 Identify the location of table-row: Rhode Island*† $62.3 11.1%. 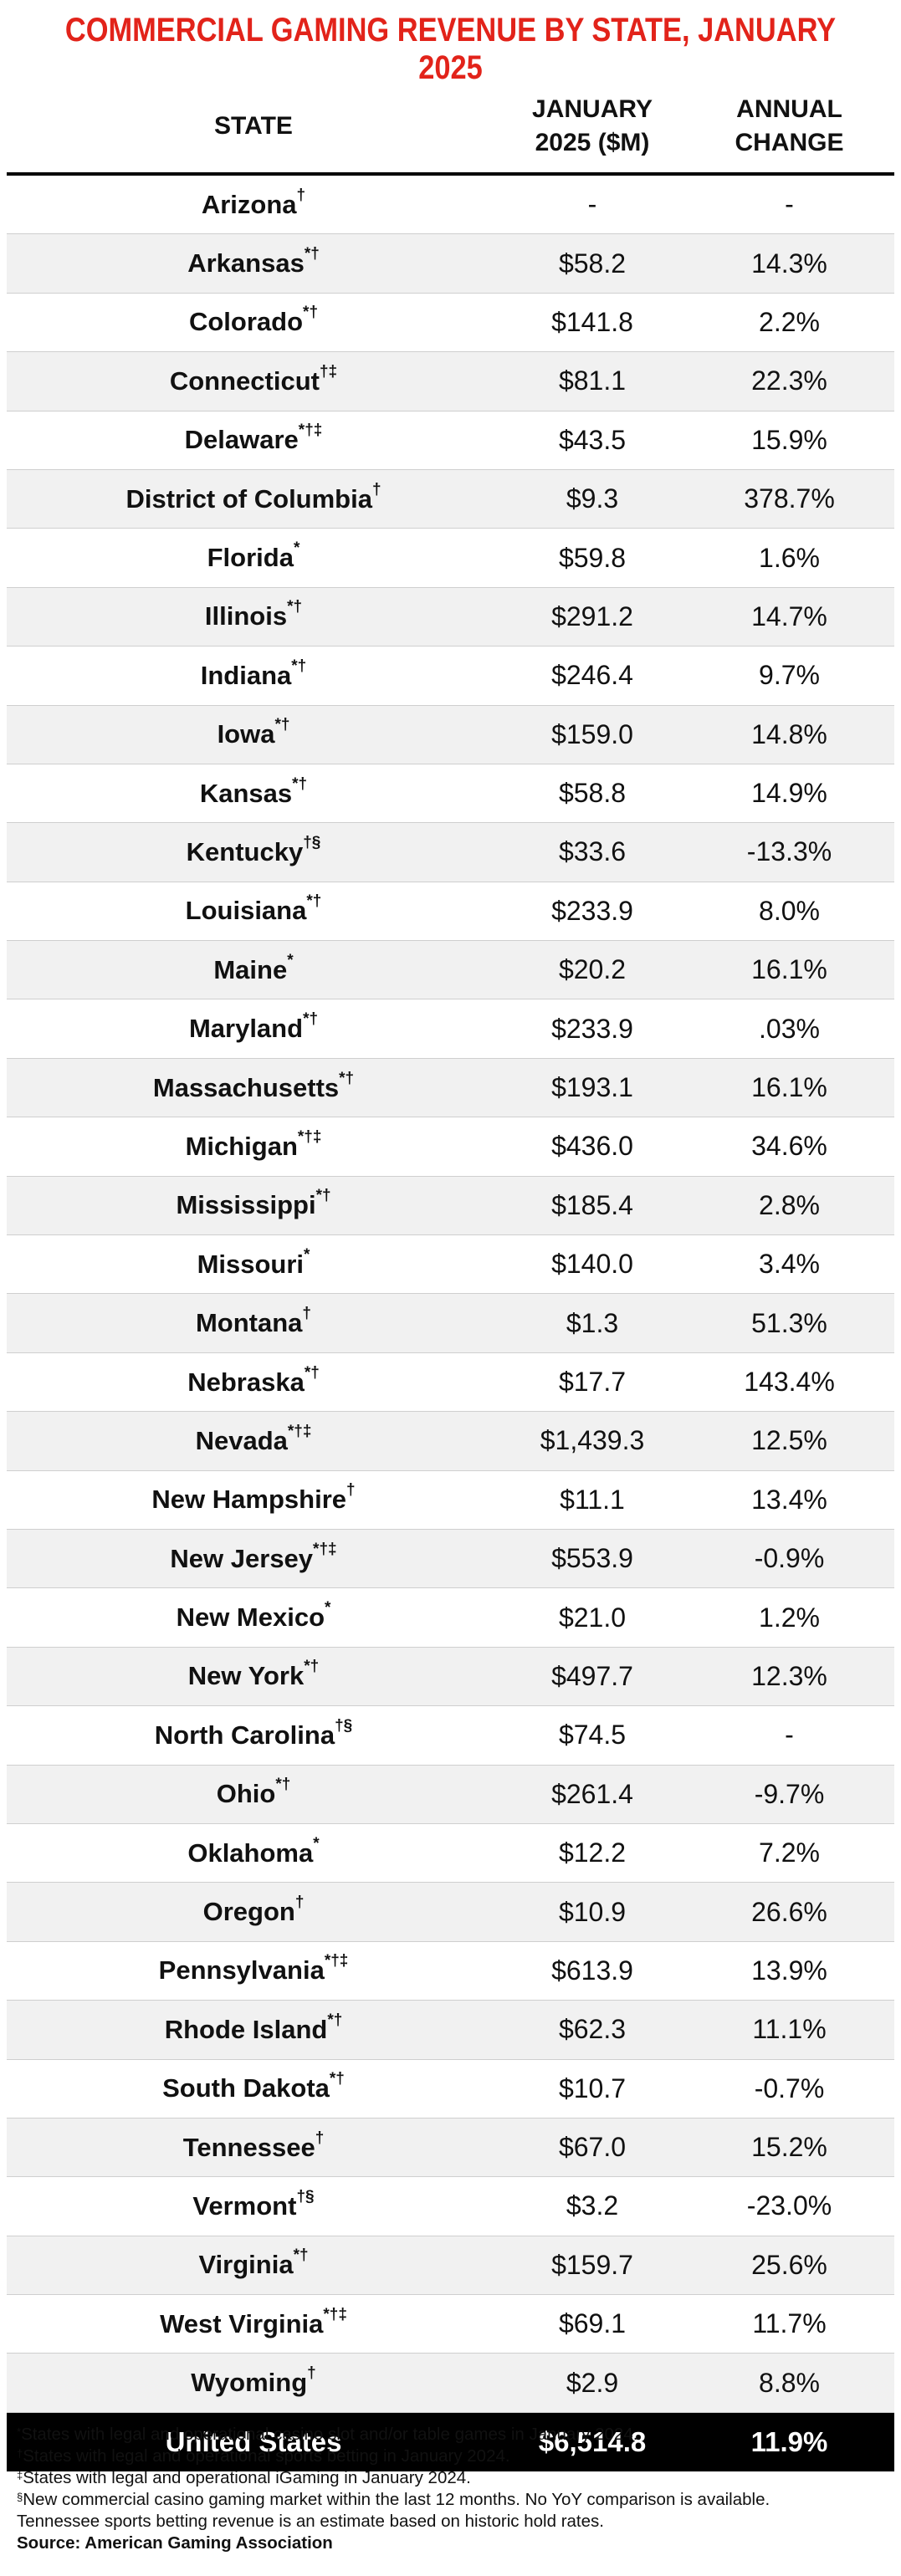
(450, 2030).